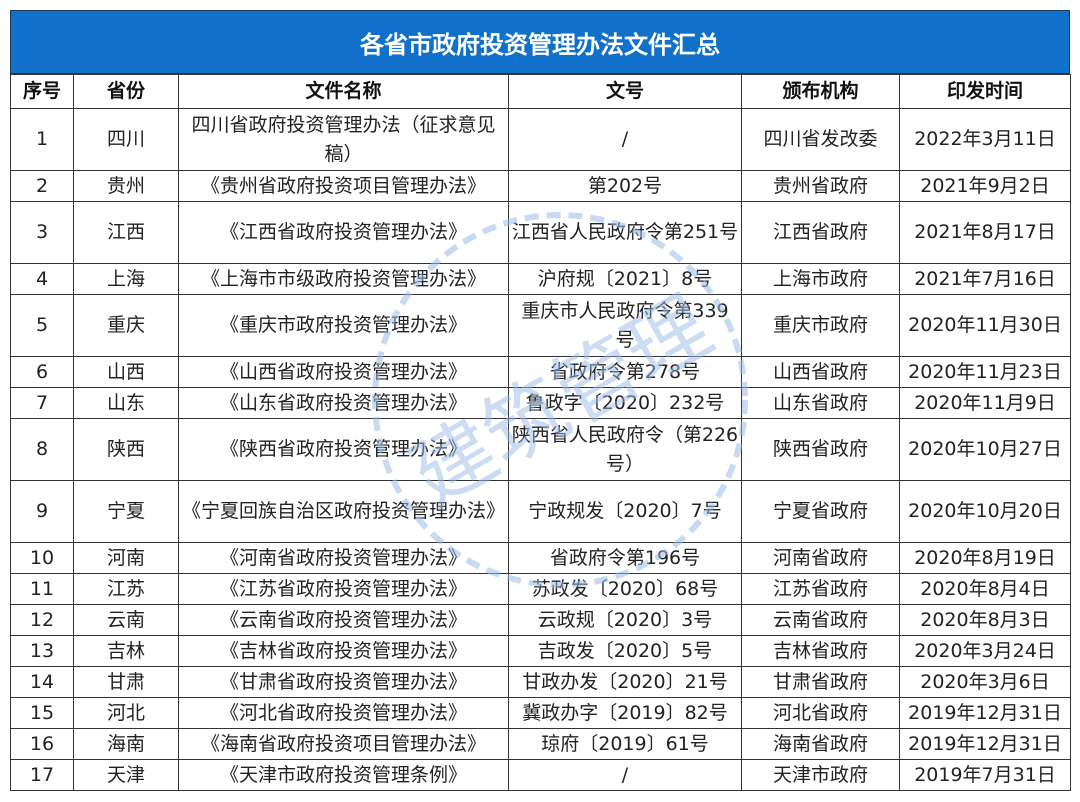  I want to click on header-province: 省份, so click(126, 91).